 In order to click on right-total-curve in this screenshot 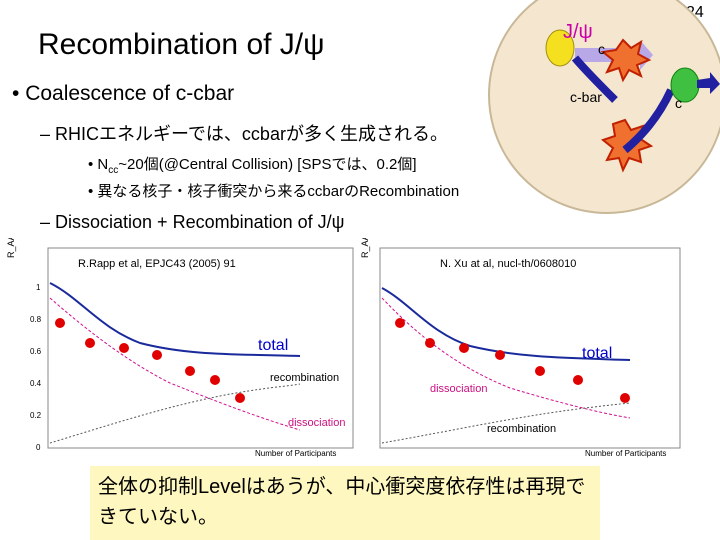, I will do `click(506, 324)`.